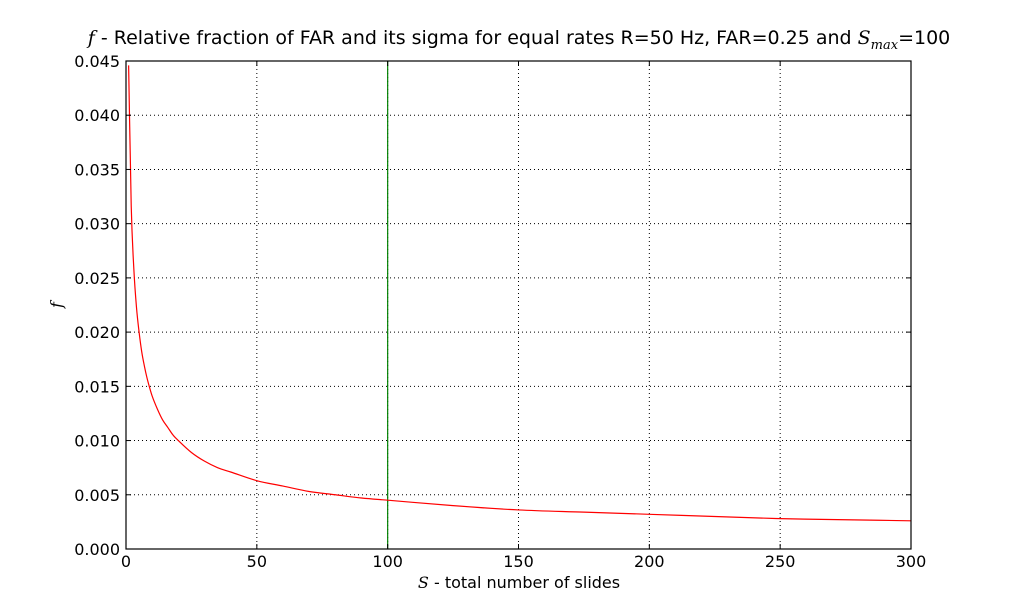  What do you see at coordinates (387, 561) in the screenshot?
I see `x-tick-label: 100` at bounding box center [387, 561].